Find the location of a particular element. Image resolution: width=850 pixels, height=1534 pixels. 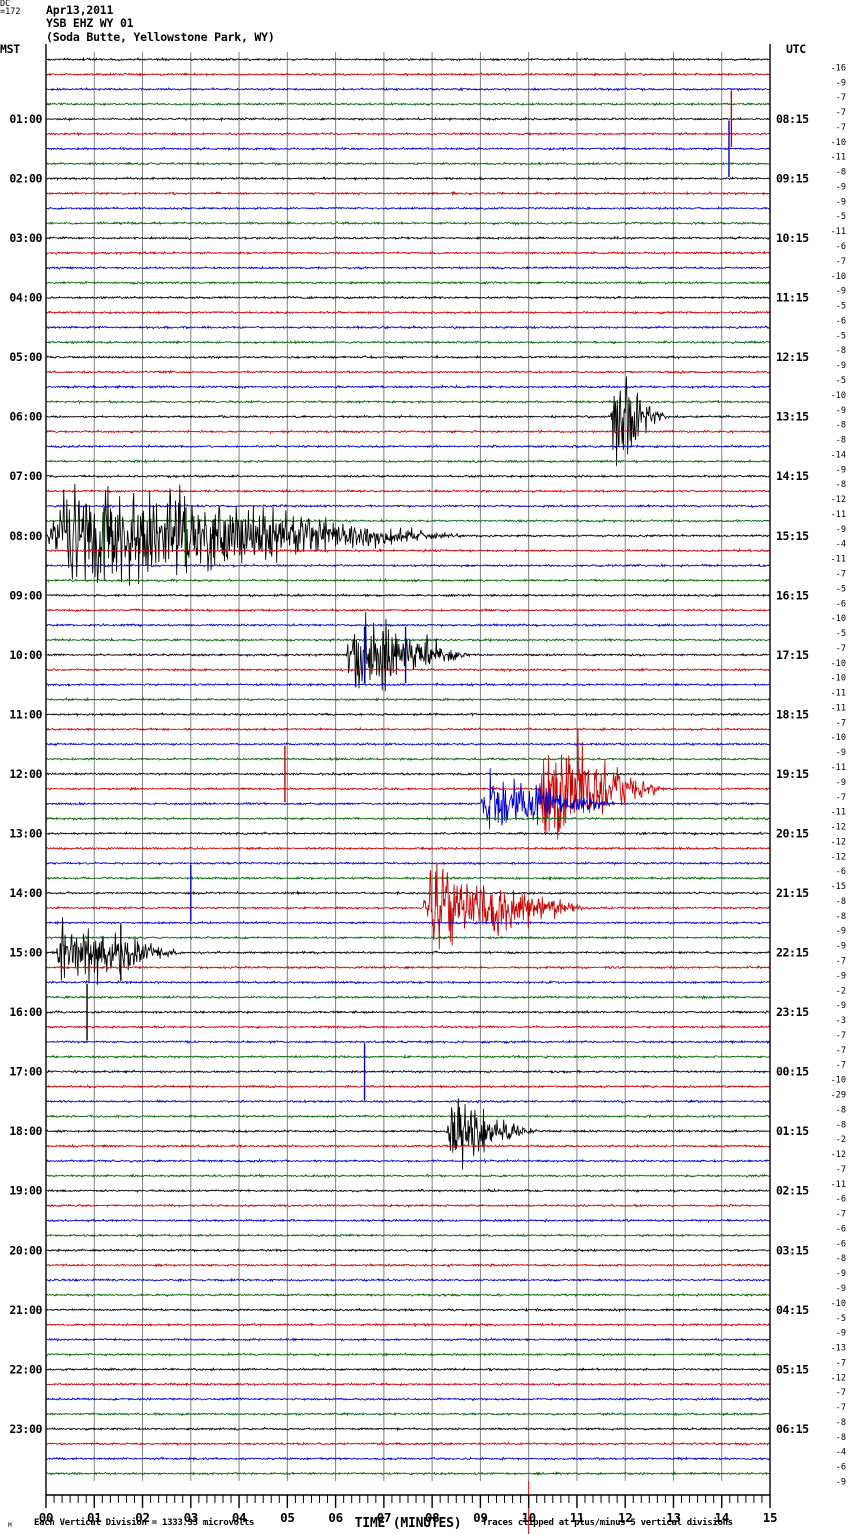

dc-axis-label: DC =172 is located at coordinates (425, 8).